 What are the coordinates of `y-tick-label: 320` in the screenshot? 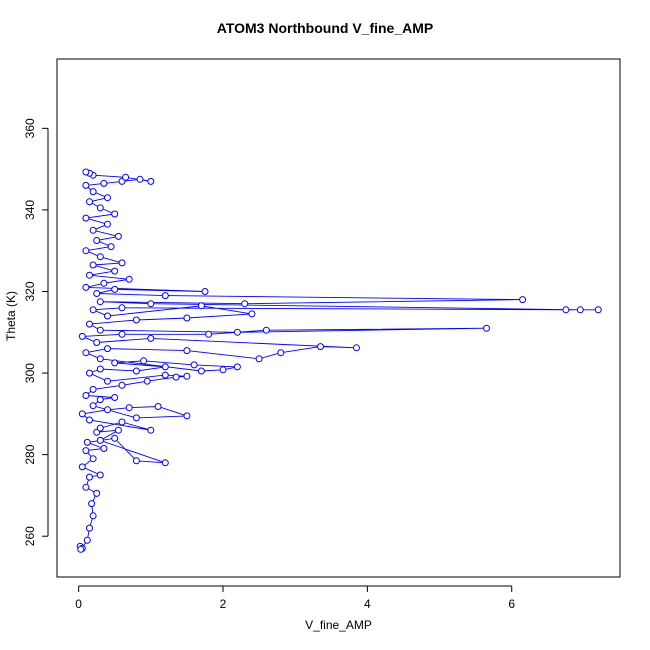 It's located at (30, 291).